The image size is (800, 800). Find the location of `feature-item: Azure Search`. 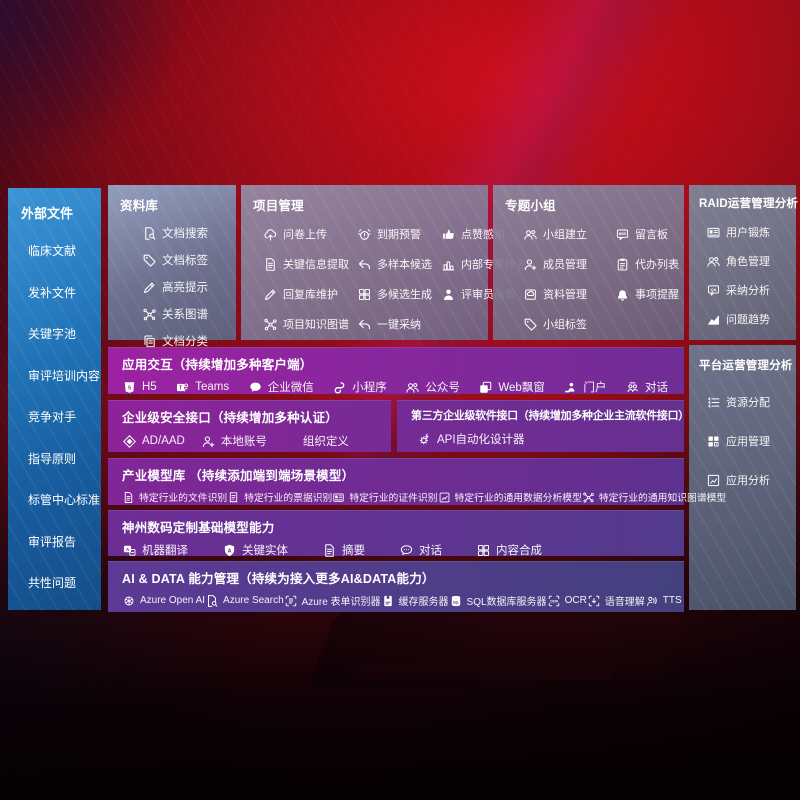

feature-item: Azure Search is located at coordinates (244, 601).